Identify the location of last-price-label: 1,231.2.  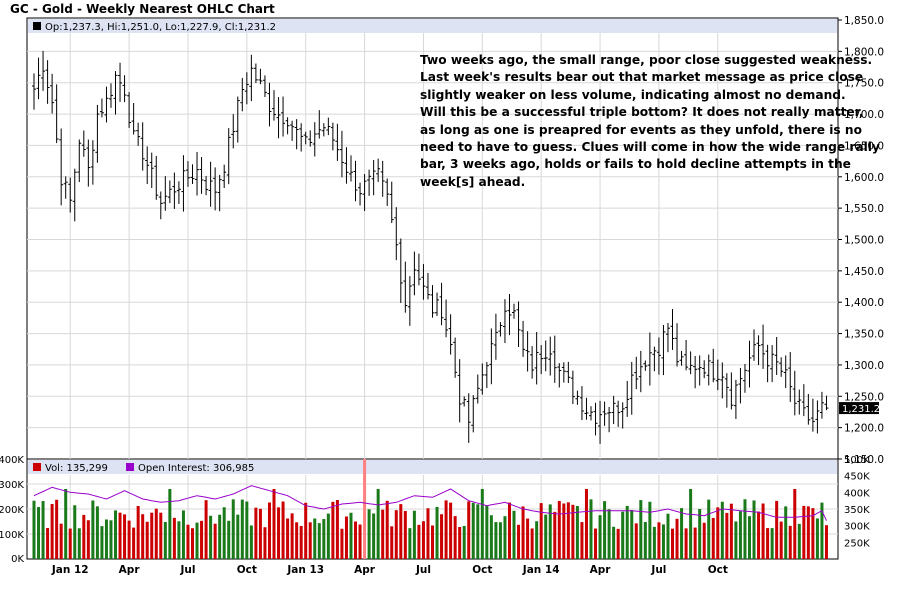
(861, 409).